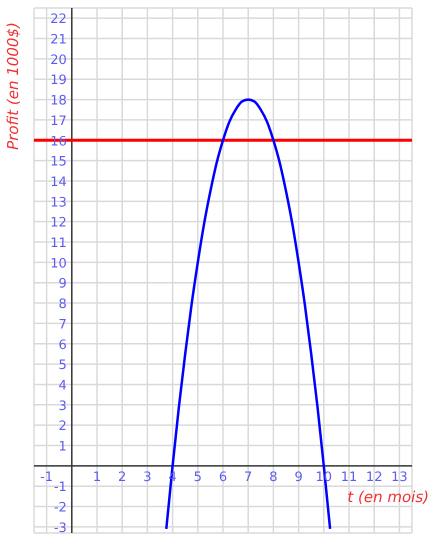  What do you see at coordinates (62, 324) in the screenshot?
I see `y-tick-label: 7` at bounding box center [62, 324].